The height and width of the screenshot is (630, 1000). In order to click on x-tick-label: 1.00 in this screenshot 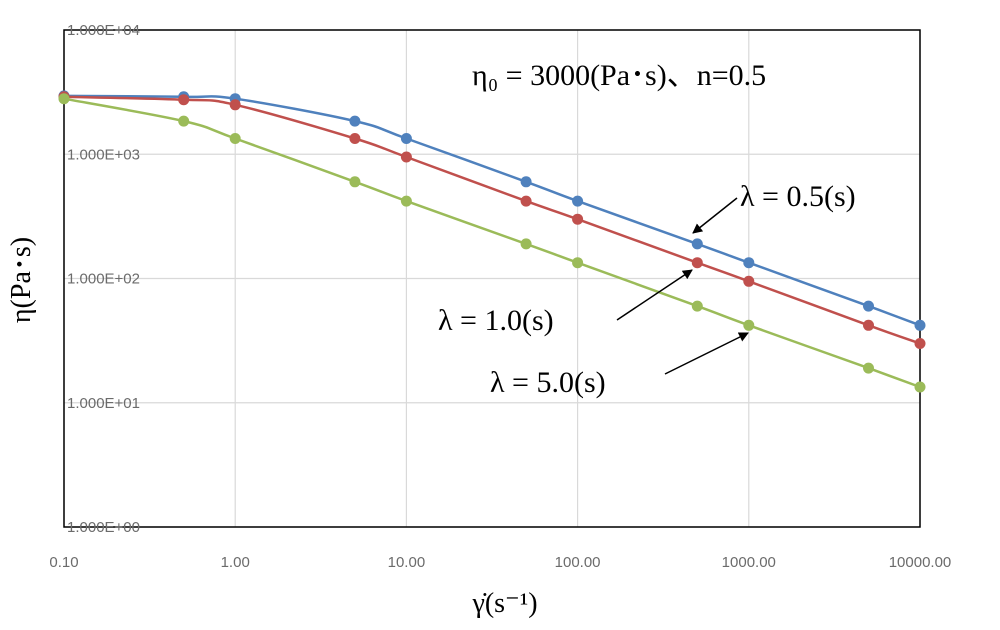, I will do `click(235, 562)`.